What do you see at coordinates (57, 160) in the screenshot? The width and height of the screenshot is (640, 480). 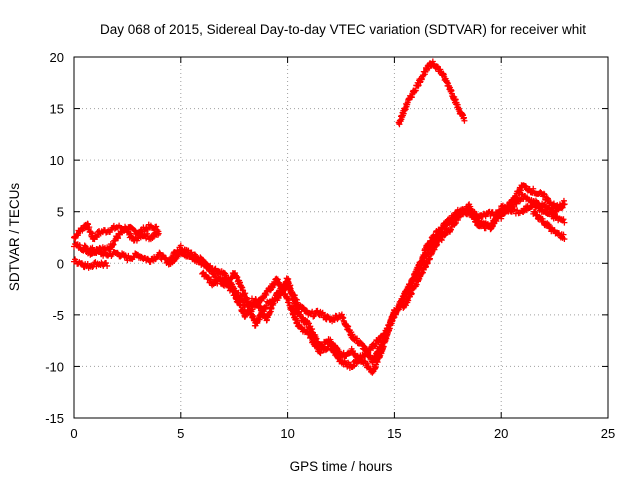 I see `y-tick-label: 10` at bounding box center [57, 160].